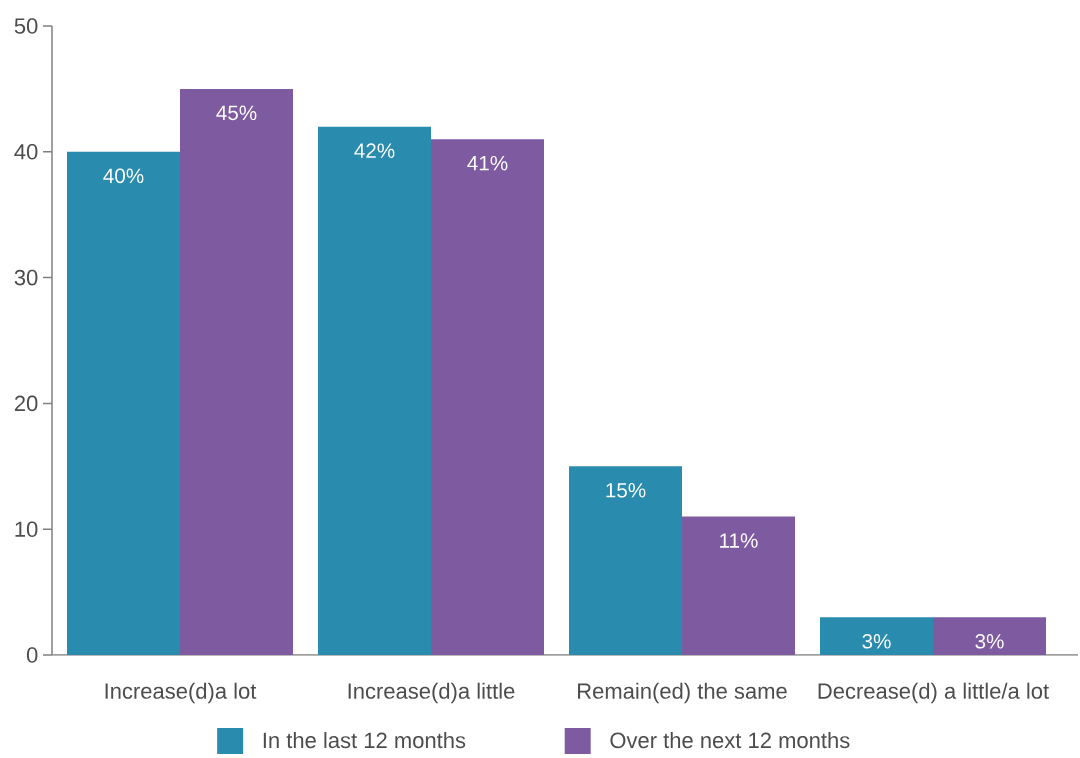  I want to click on legend-label: In the last 12 months, so click(364, 740).